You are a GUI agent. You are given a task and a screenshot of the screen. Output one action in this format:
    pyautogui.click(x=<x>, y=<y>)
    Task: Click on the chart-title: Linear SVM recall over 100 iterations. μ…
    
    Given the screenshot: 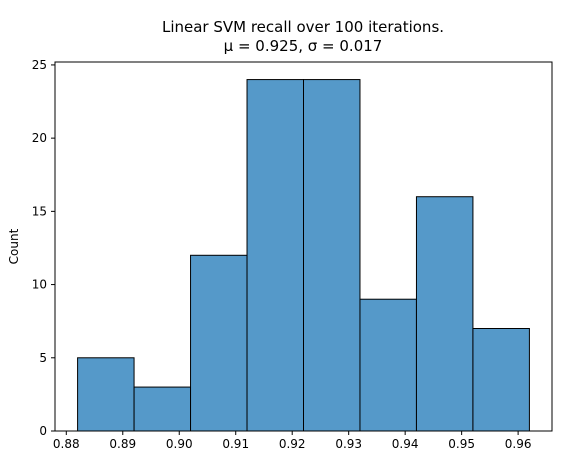 What is the action you would take?
    pyautogui.click(x=303, y=36)
    